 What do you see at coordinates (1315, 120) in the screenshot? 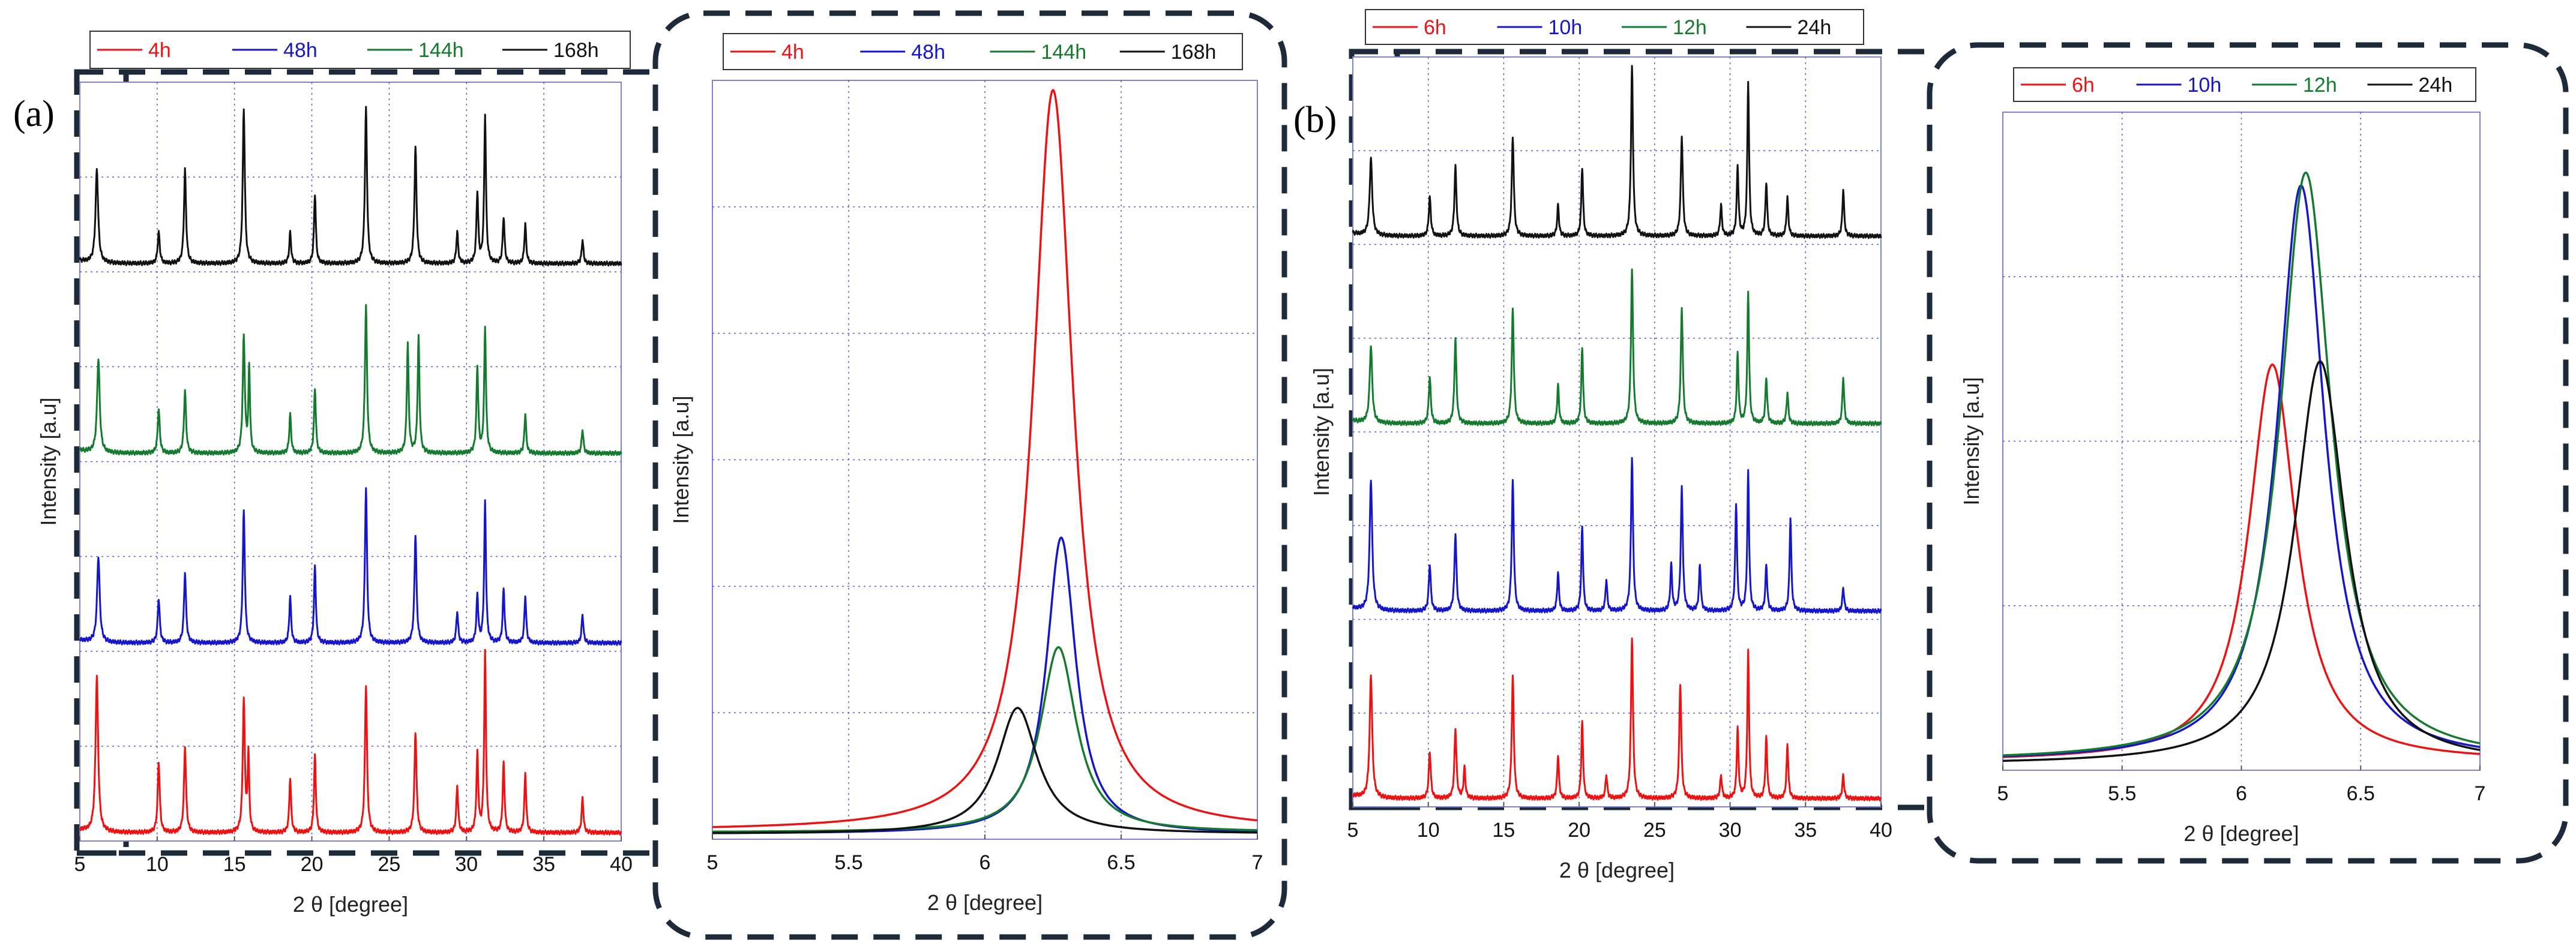
I see `panel-b-label: (b)` at bounding box center [1315, 120].